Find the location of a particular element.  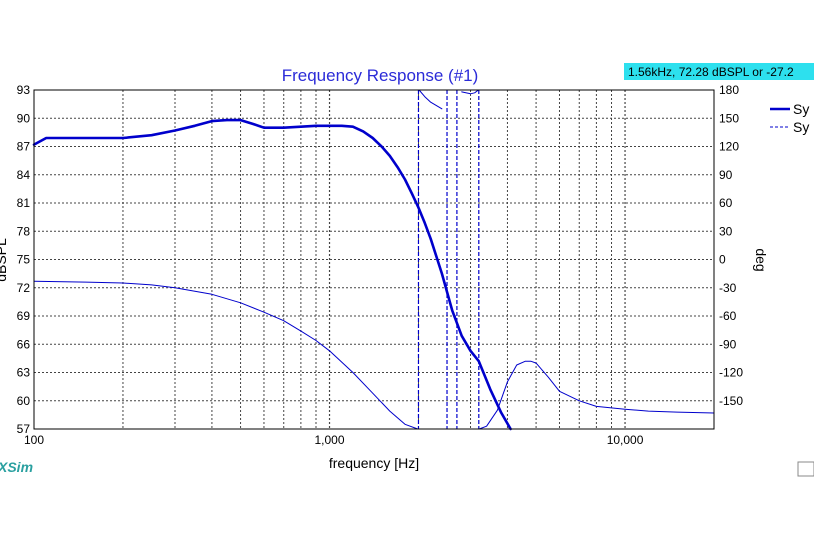

x-axis-label: frequency [Hz] is located at coordinates (374, 463).